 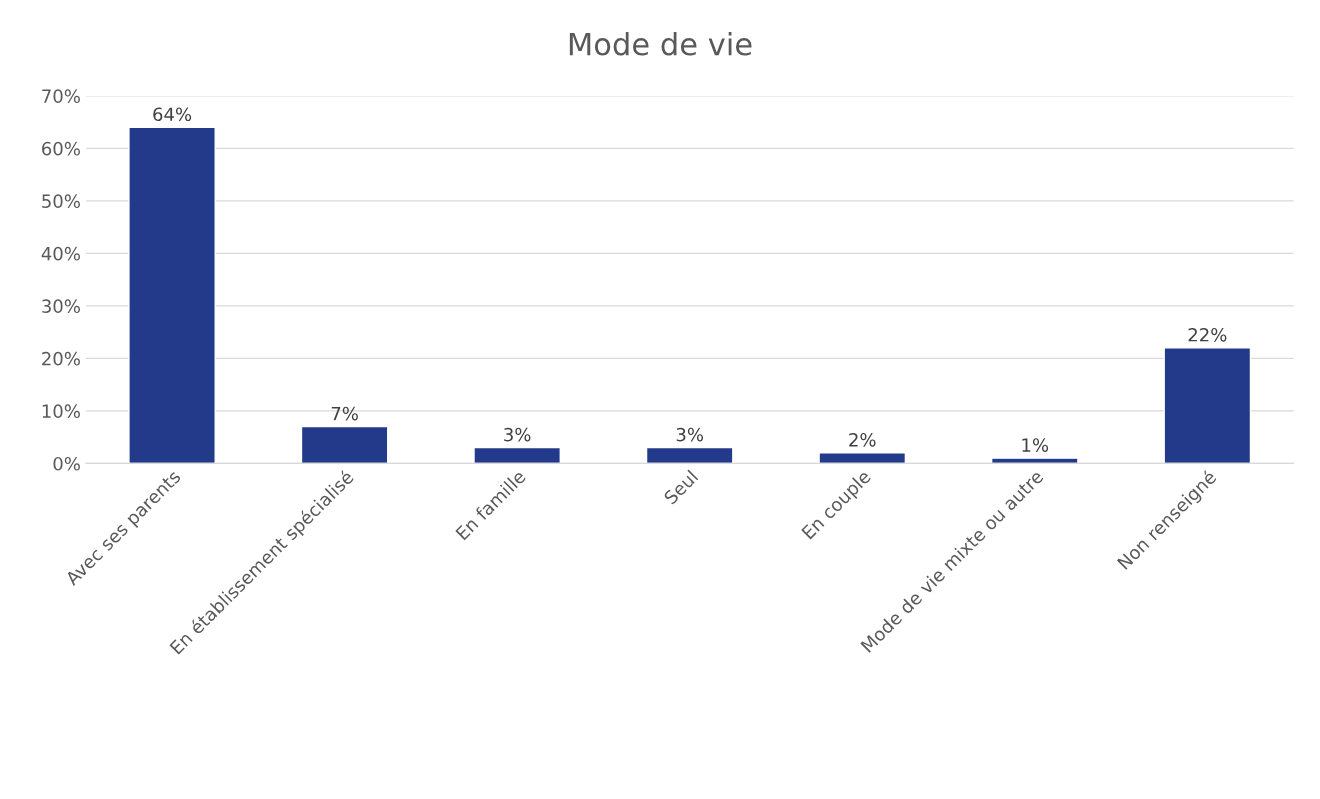 What do you see at coordinates (660, 43) in the screenshot?
I see `chart-title: Mode de vie` at bounding box center [660, 43].